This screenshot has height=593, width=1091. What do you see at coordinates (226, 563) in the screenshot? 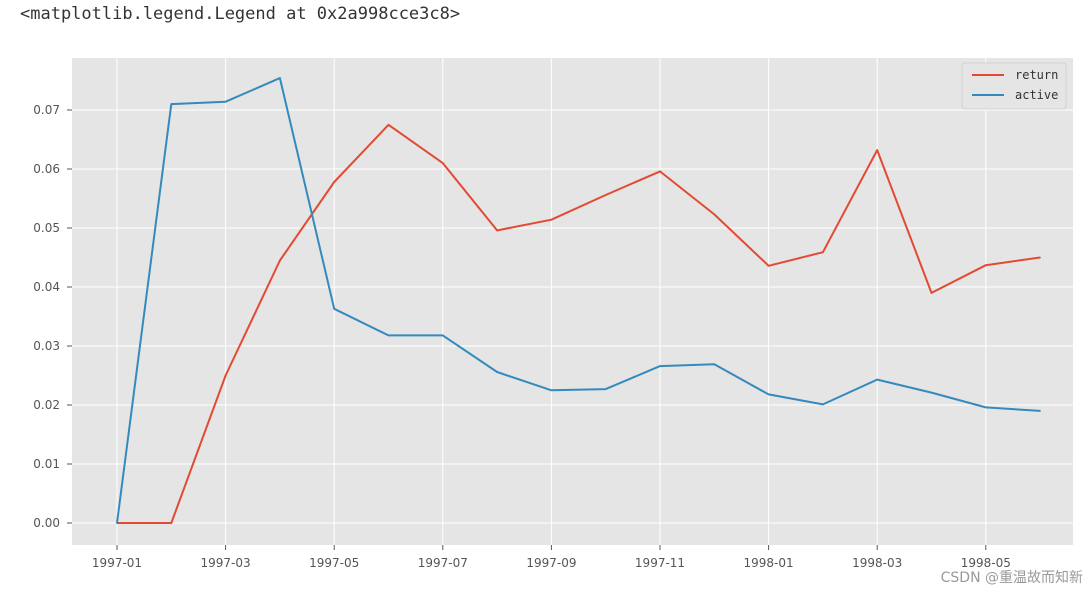
I see `x-tick-label: 1997-03` at bounding box center [226, 563].